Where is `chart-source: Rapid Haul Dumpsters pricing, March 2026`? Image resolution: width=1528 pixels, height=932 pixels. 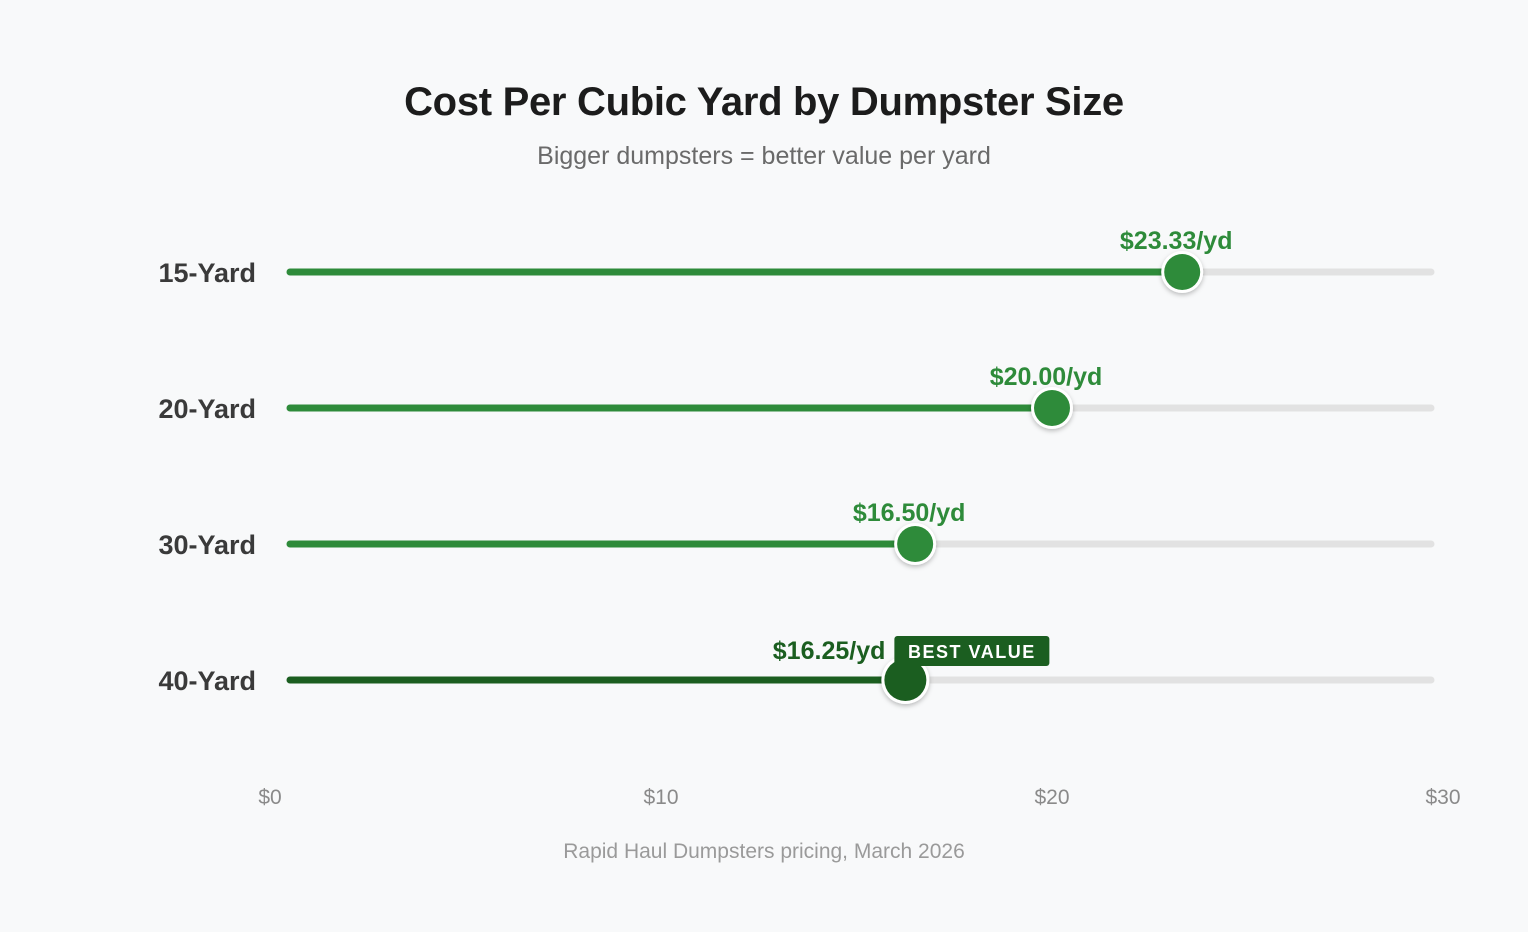
chart-source: Rapid Haul Dumpsters pricing, March 2026 is located at coordinates (764, 851).